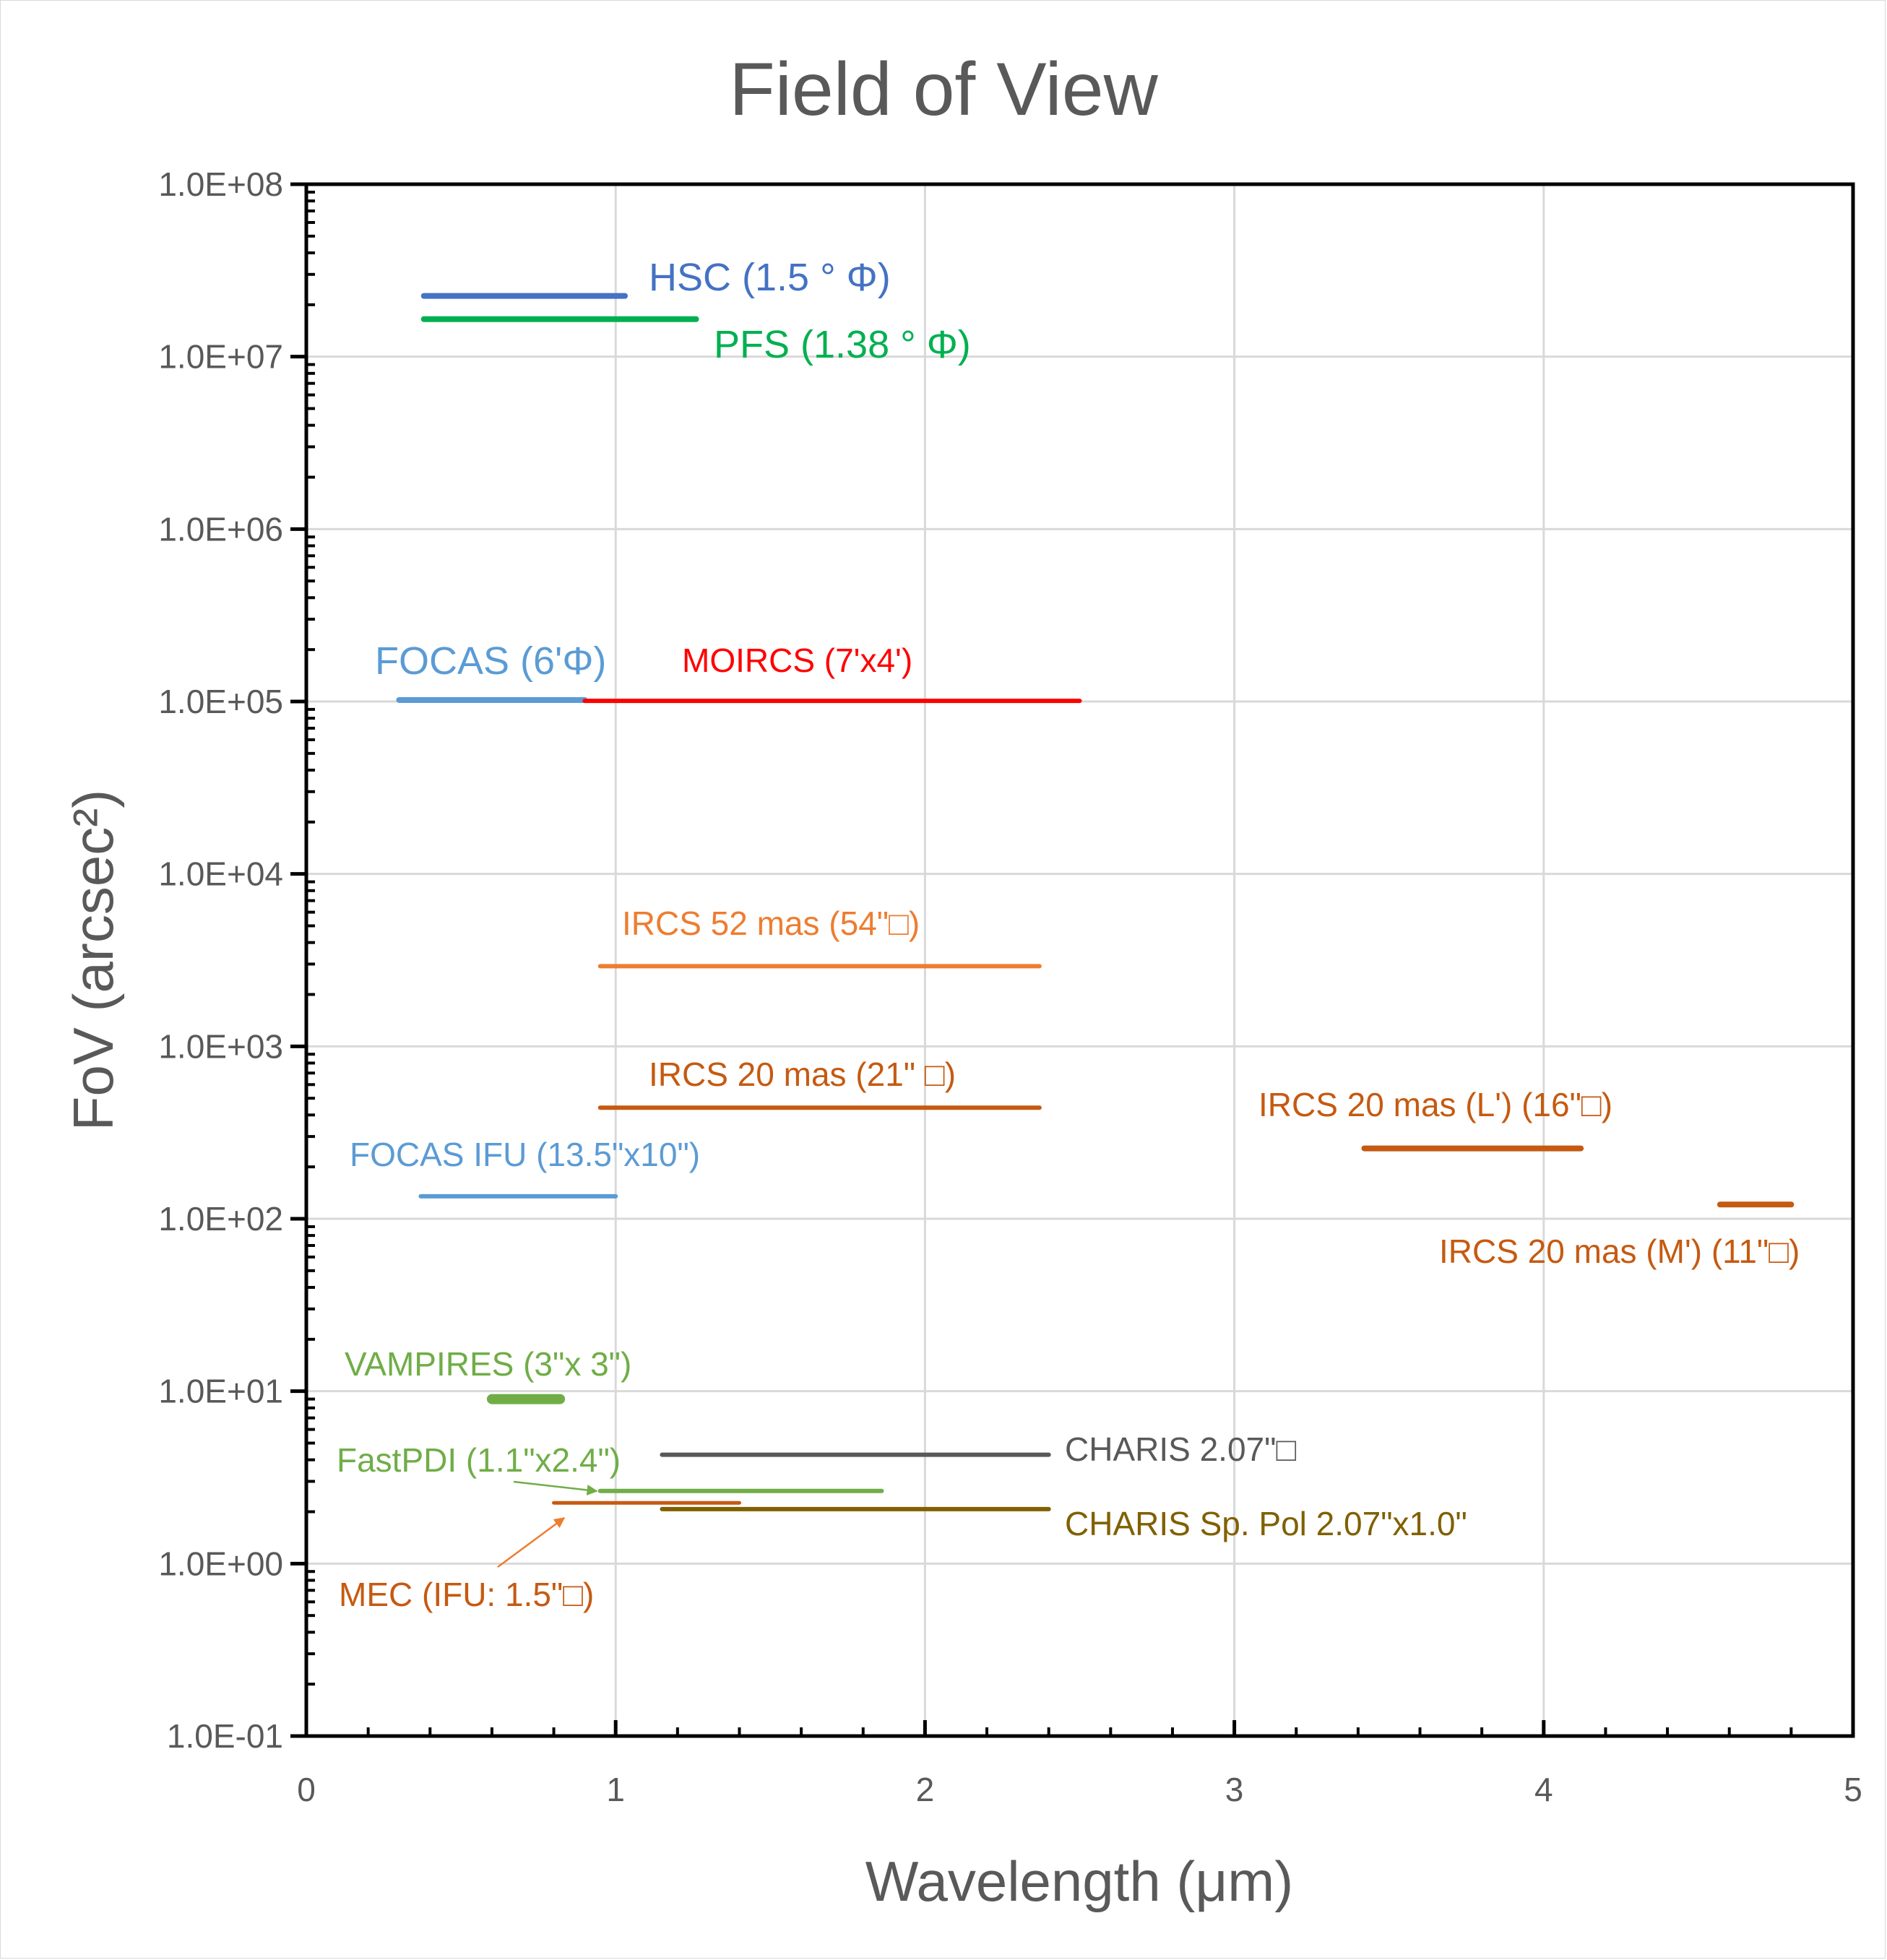 The width and height of the screenshot is (1887, 1960). I want to click on chart-title: Field of View, so click(943, 89).